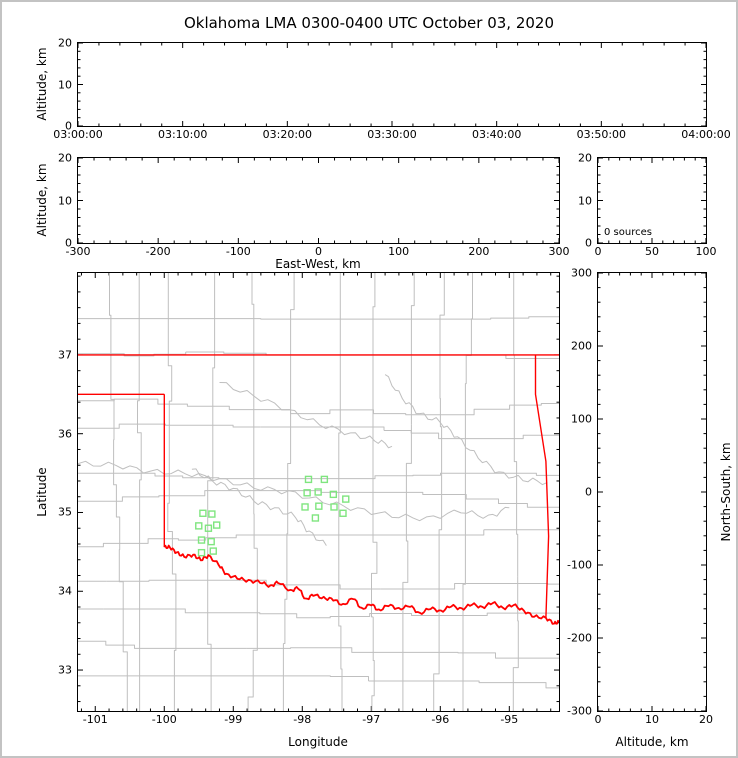  What do you see at coordinates (652, 719) in the screenshot?
I see `x-tick-label: 10` at bounding box center [652, 719].